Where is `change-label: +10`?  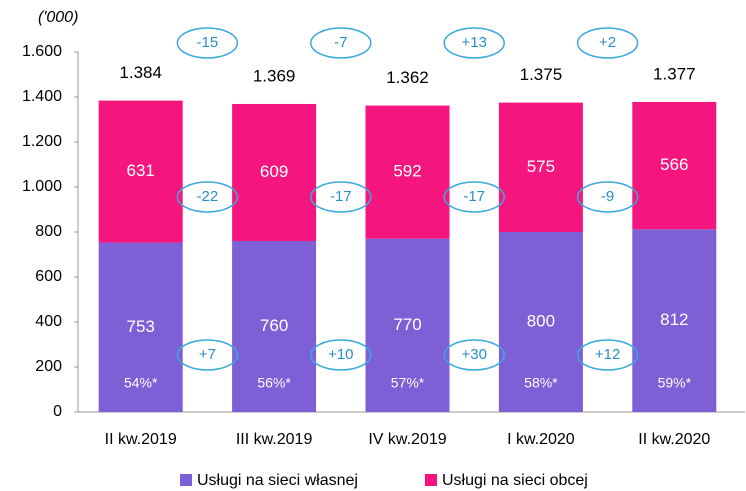
change-label: +10 is located at coordinates (340, 354).